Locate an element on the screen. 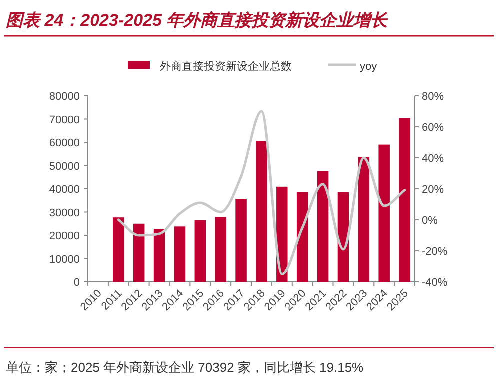 This screenshot has height=385, width=498. legend-label: 外商直接投资新设企业总数 is located at coordinates (226, 66).